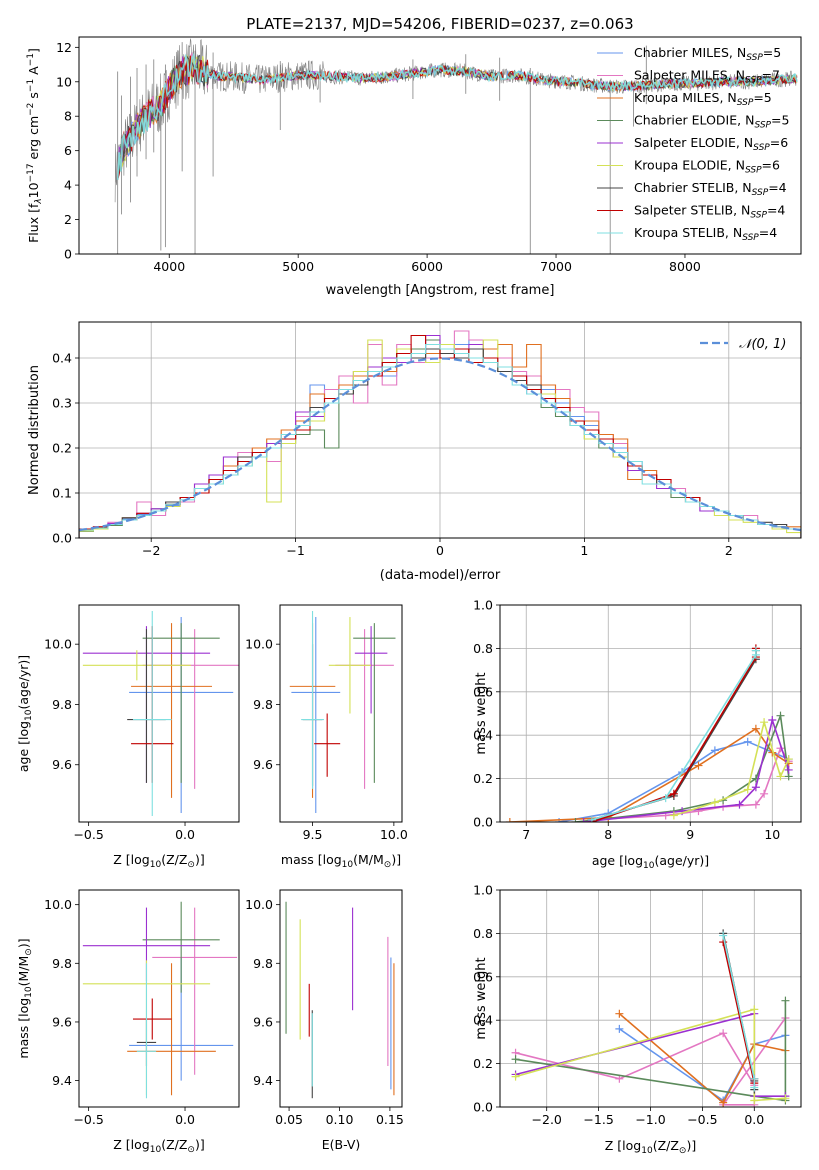  What do you see at coordinates (768, 232) in the screenshot?
I see `label-part: =4` at bounding box center [768, 232].